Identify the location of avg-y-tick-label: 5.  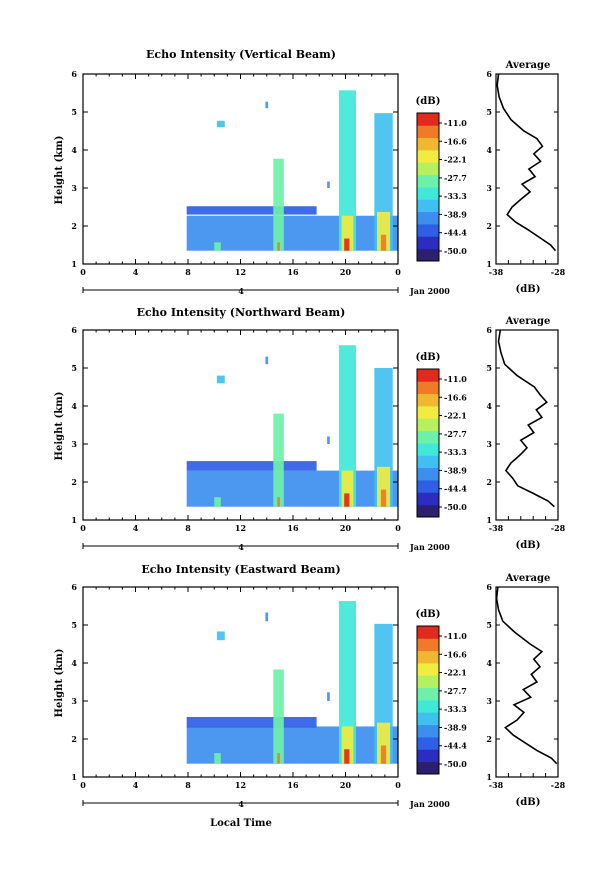
(489, 625).